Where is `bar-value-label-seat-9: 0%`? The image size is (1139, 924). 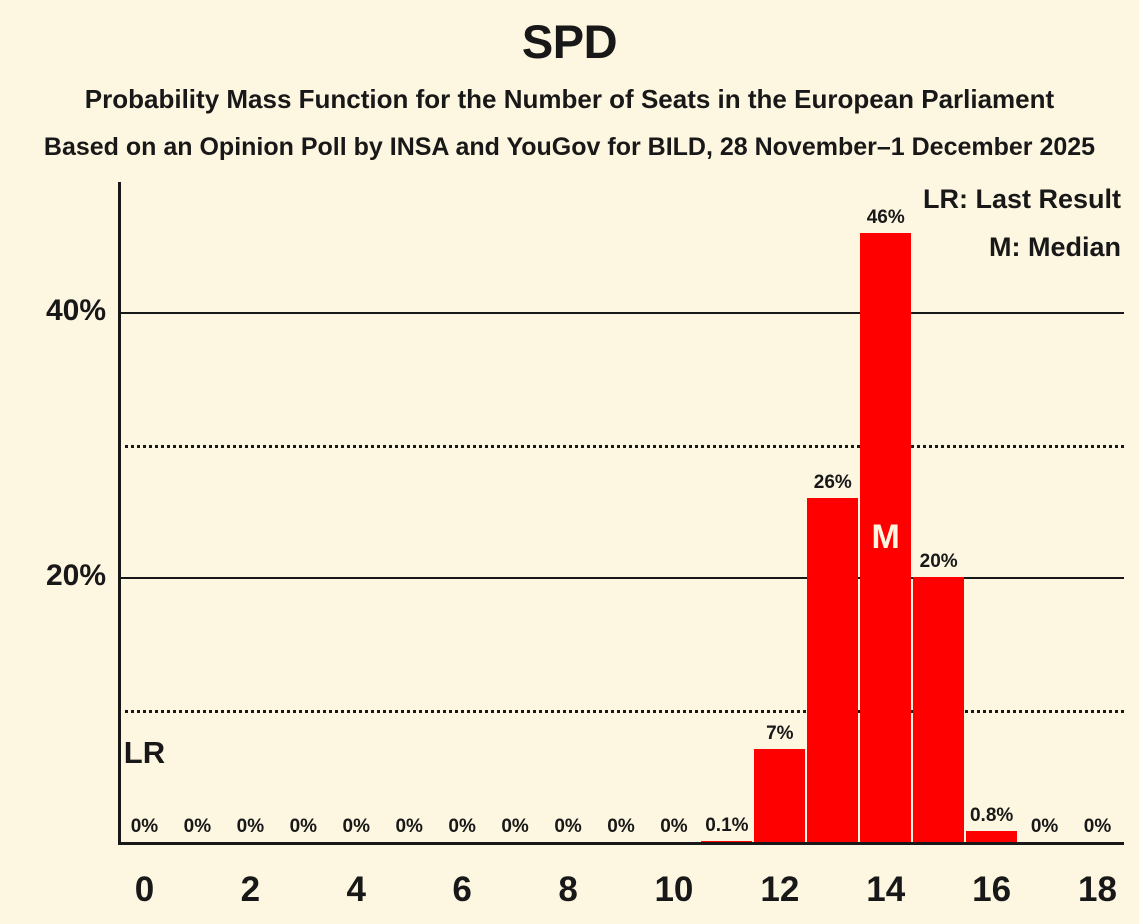
bar-value-label-seat-9: 0% is located at coordinates (621, 826).